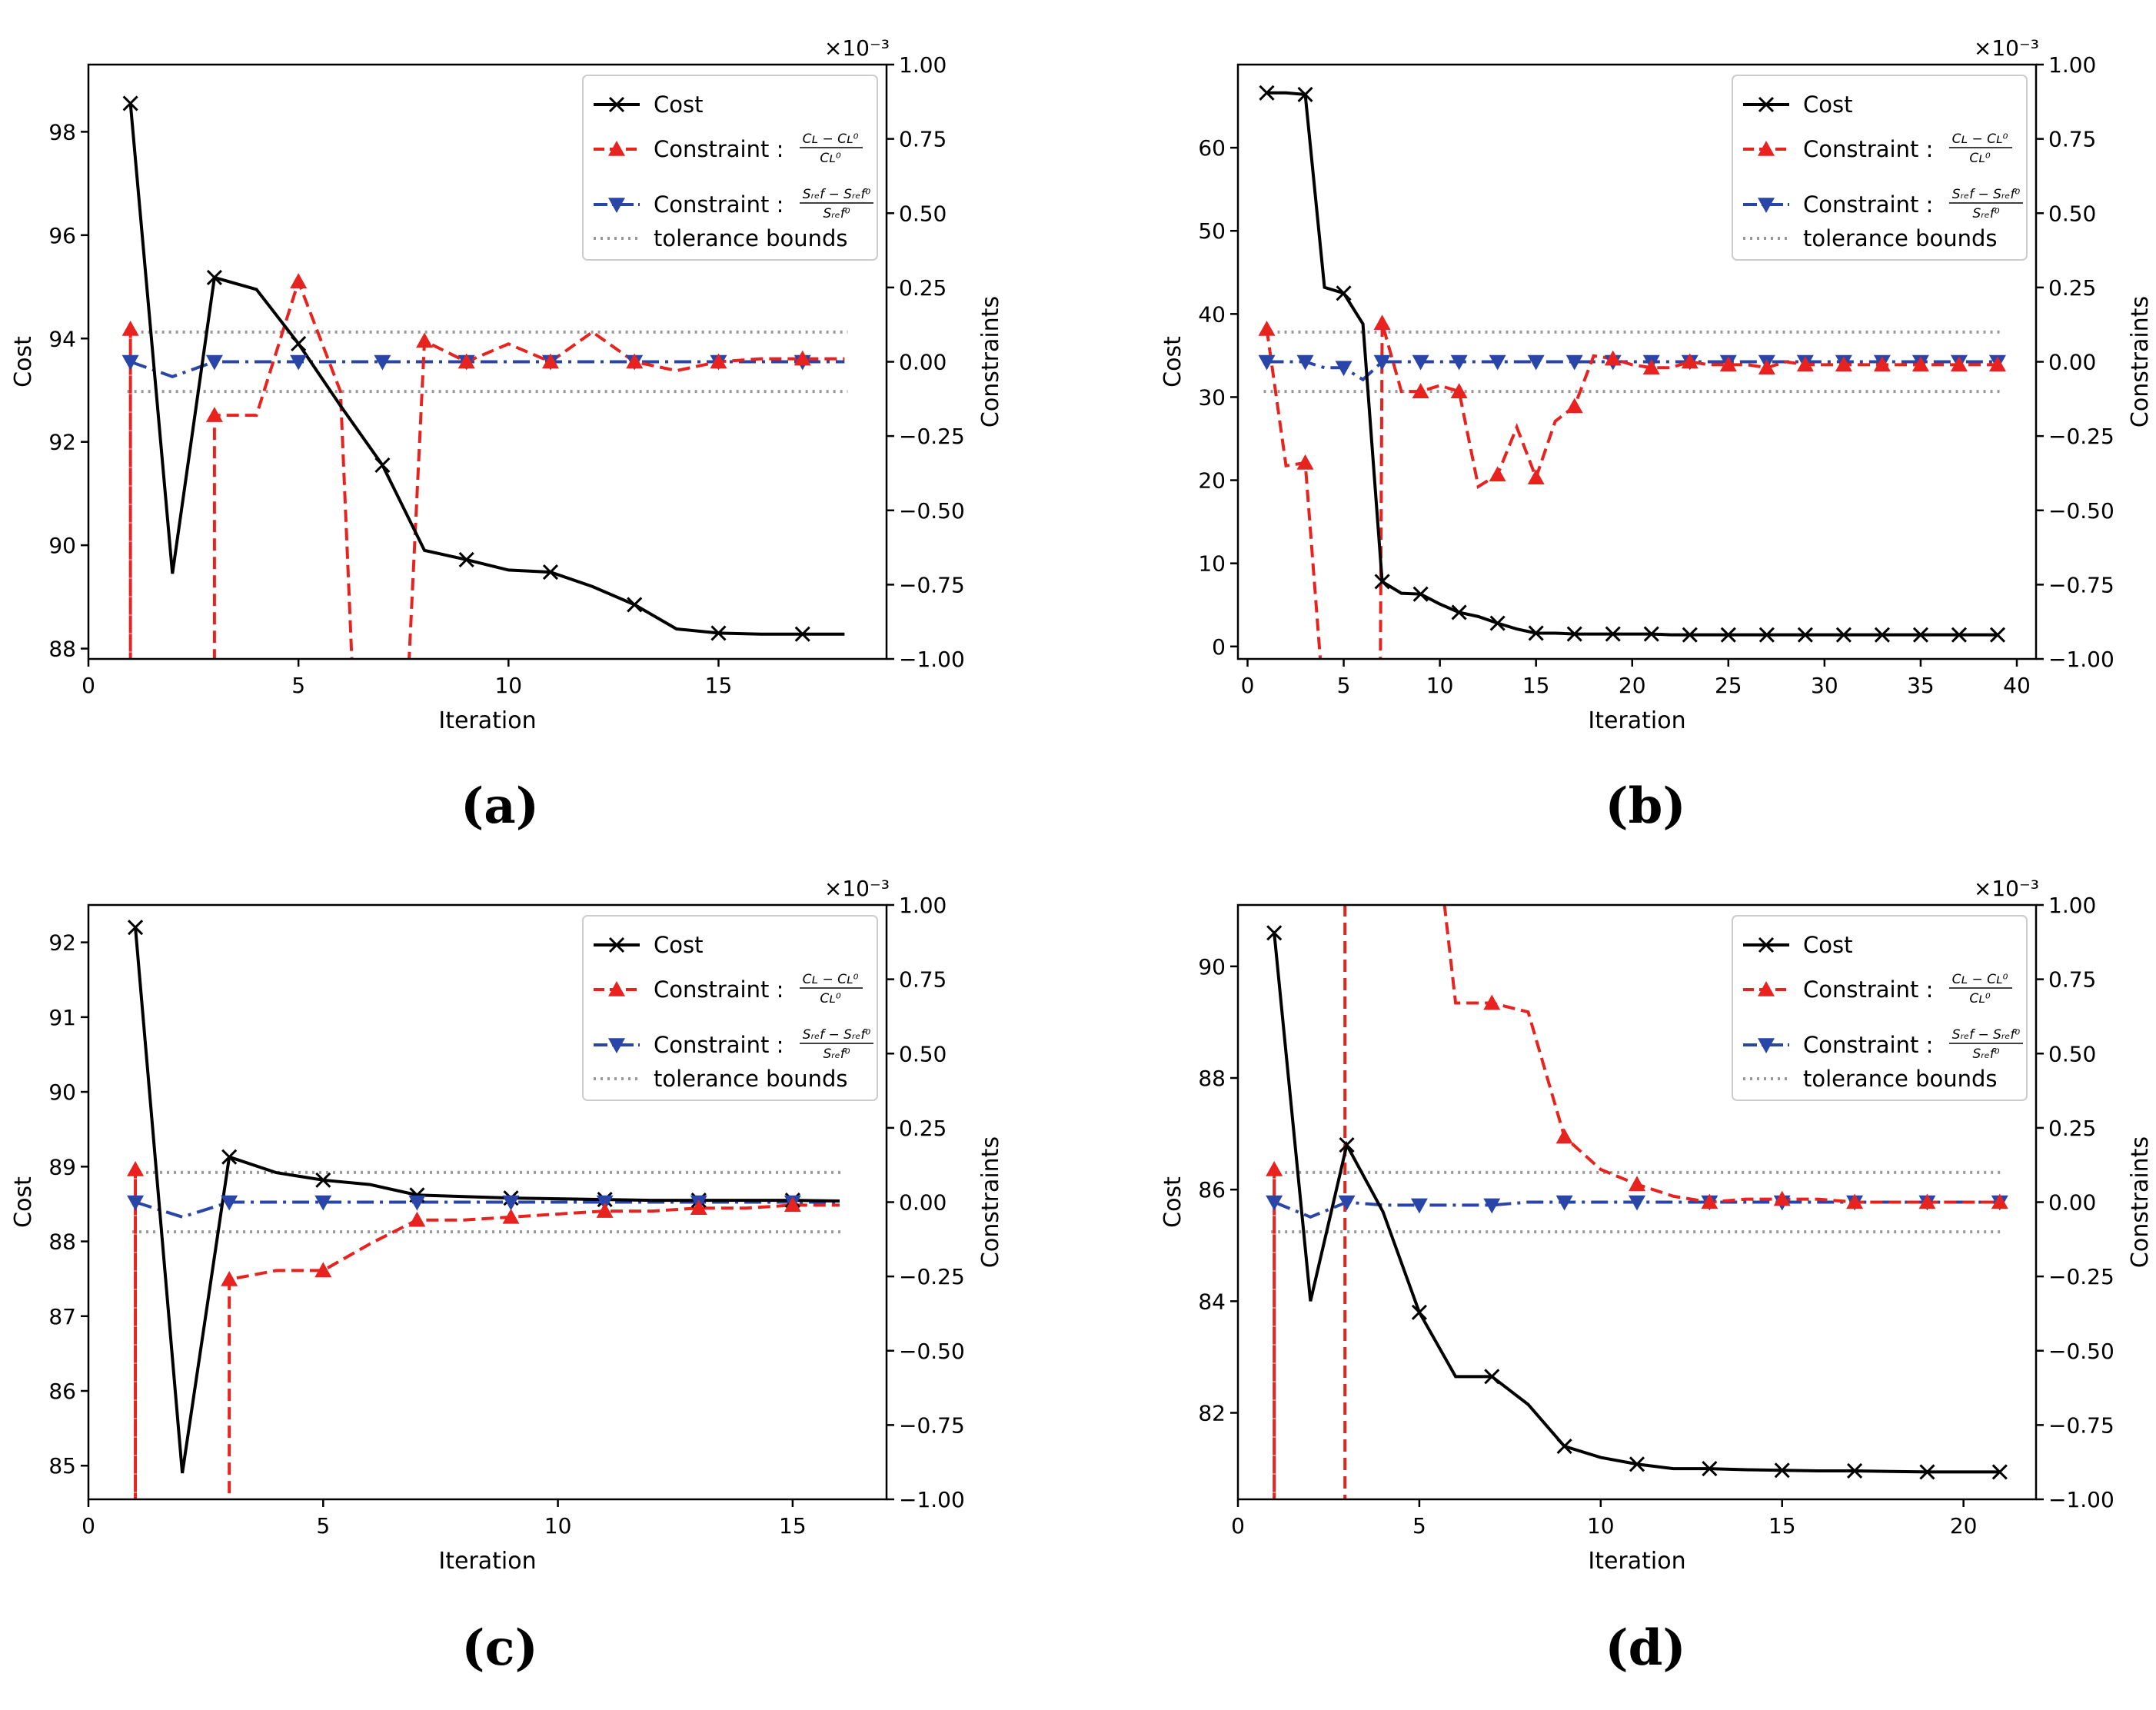  I want to click on y-left-tick-label: 82, so click(1212, 1413).